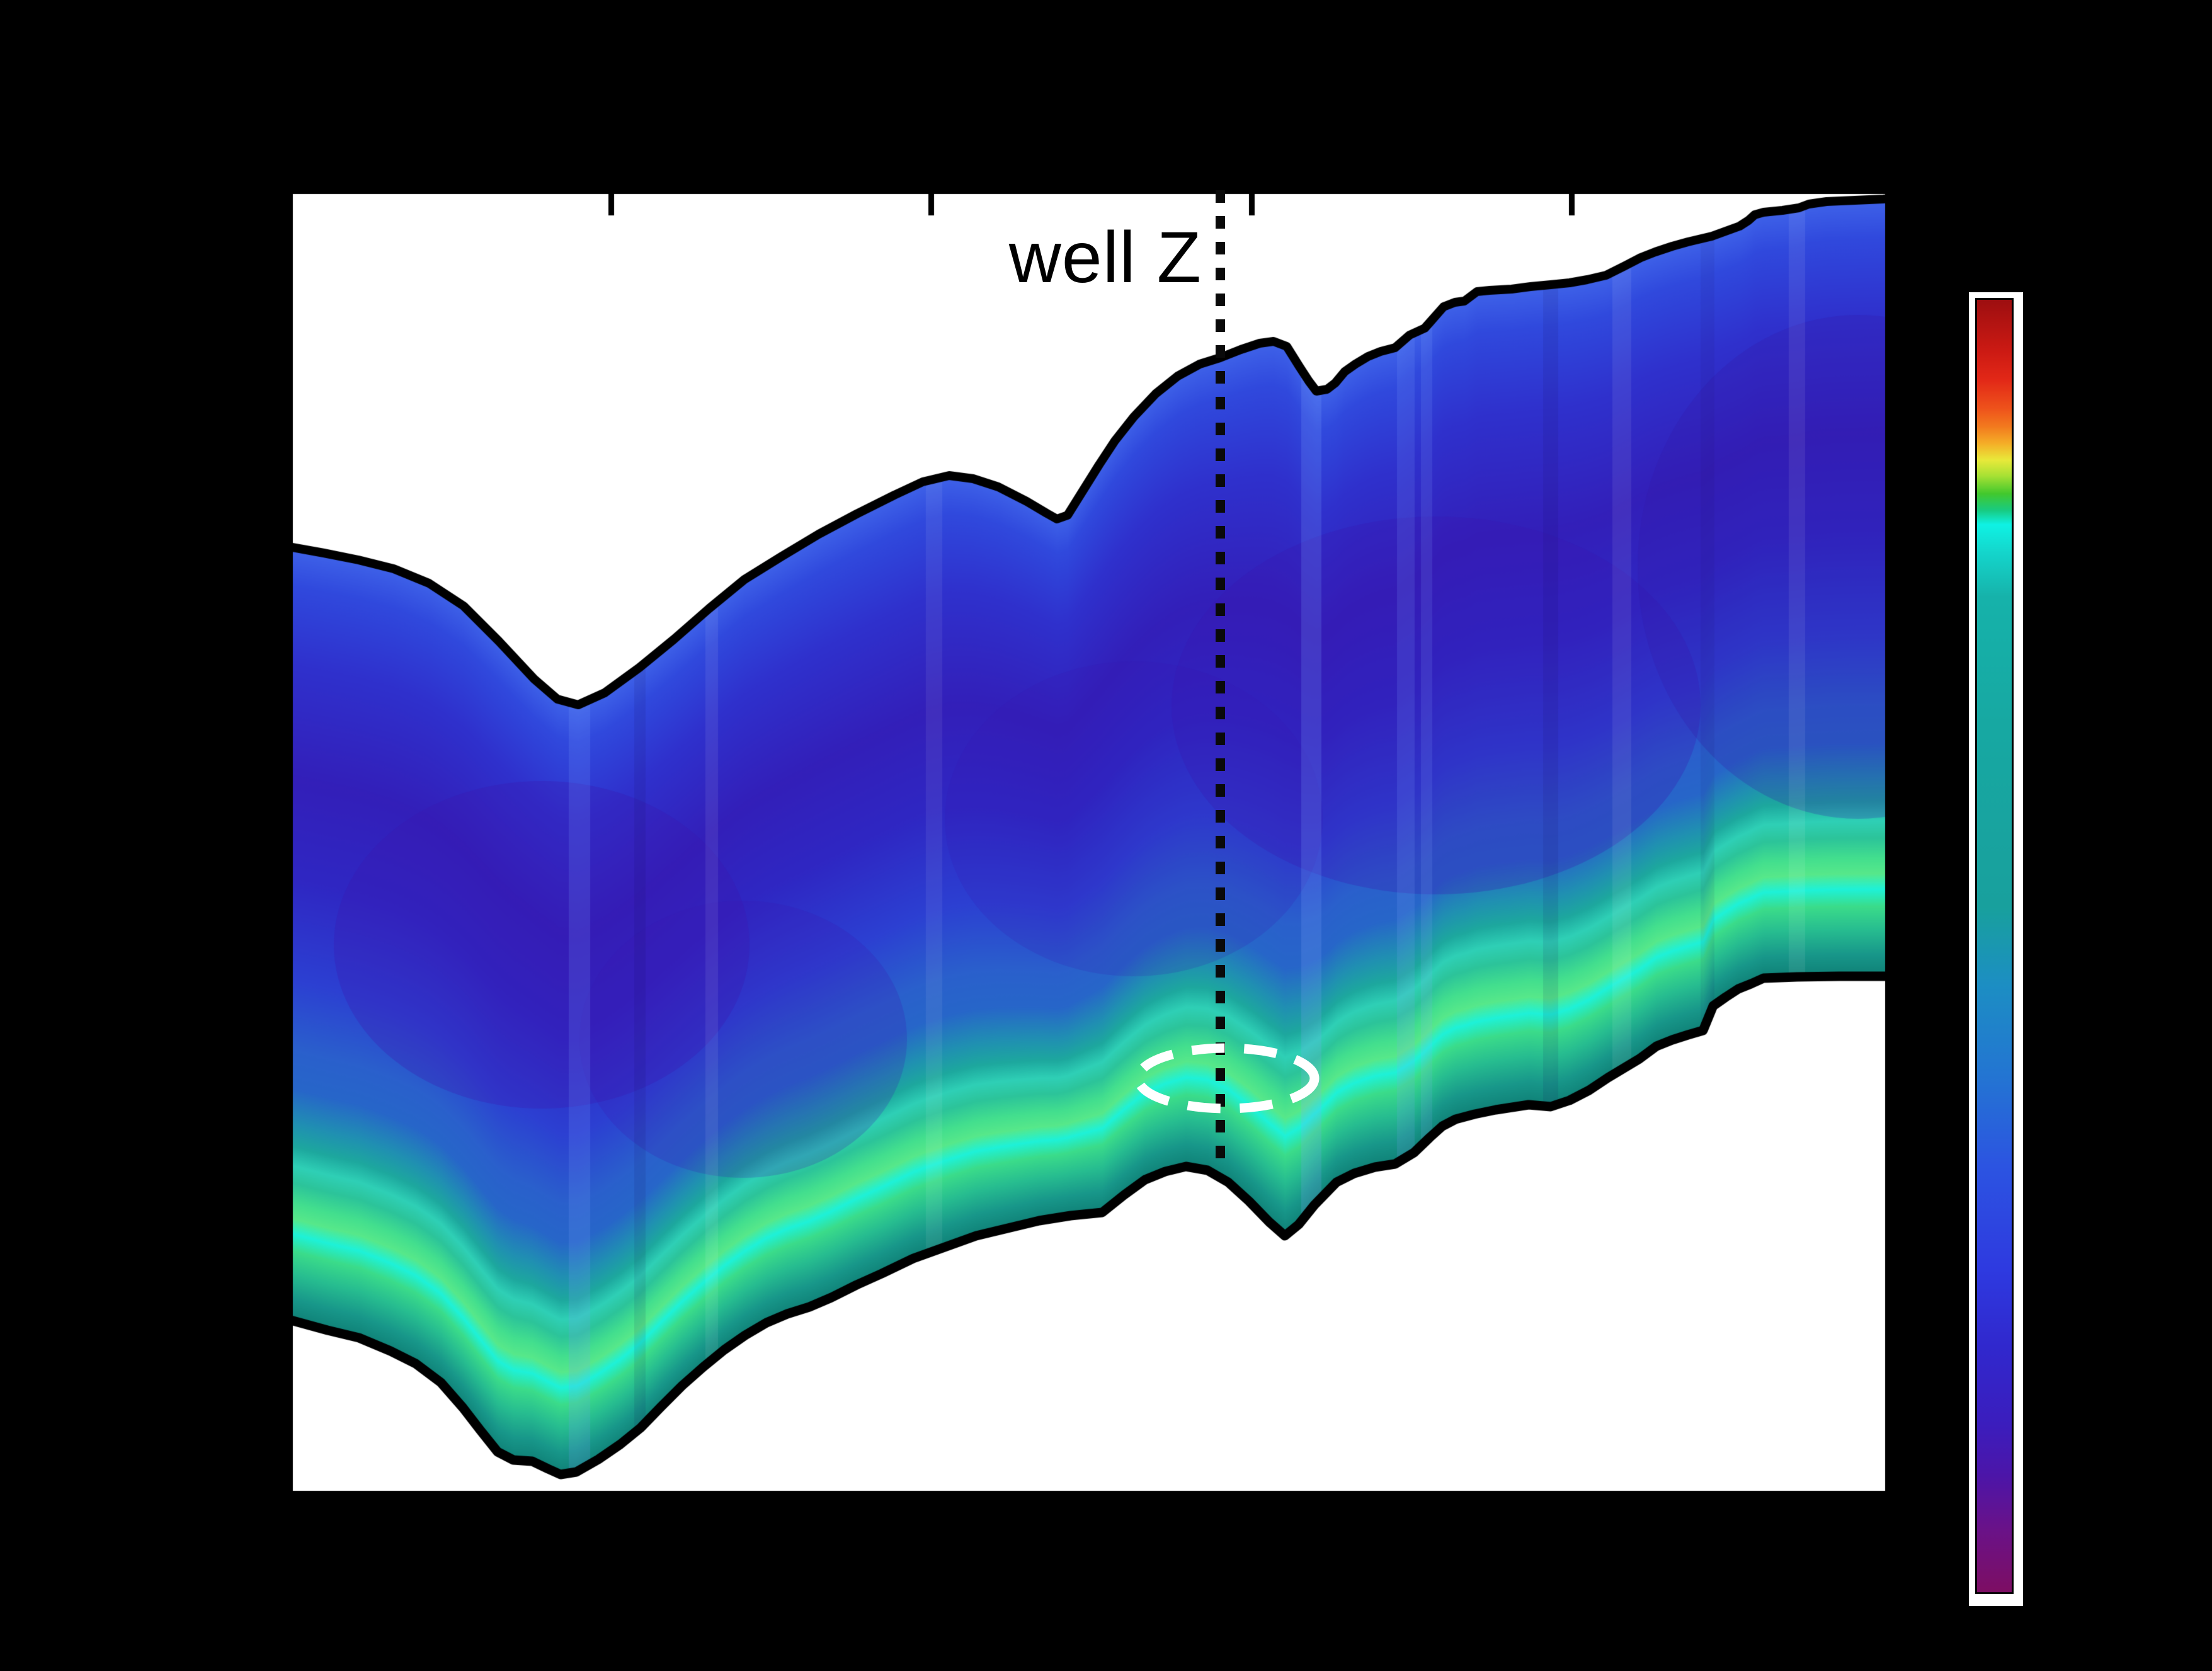 The height and width of the screenshot is (1671, 2212). I want to click on colorbar-frame, so click(1996, 949).